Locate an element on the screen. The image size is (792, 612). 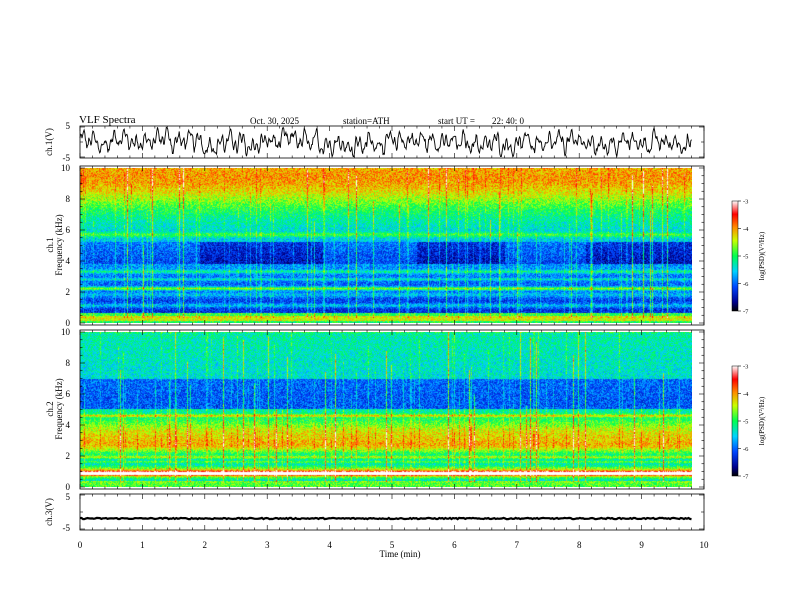
ch1-waveform-line is located at coordinates (385, 142).